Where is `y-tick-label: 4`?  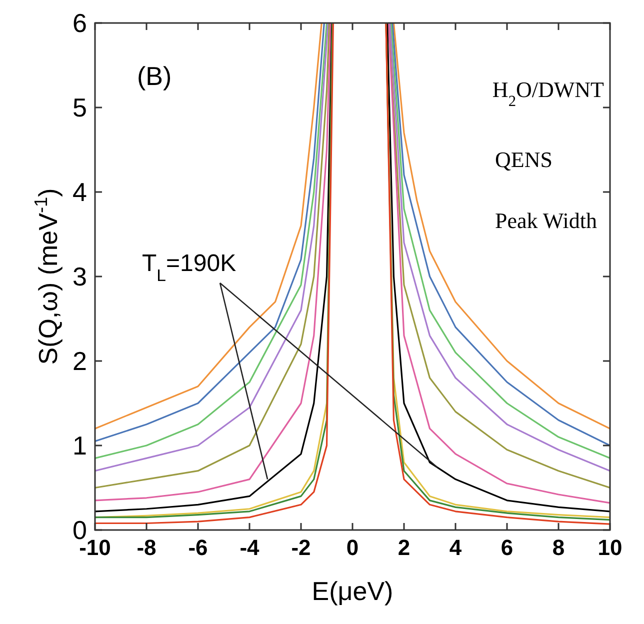
y-tick-label: 4 is located at coordinates (79, 192).